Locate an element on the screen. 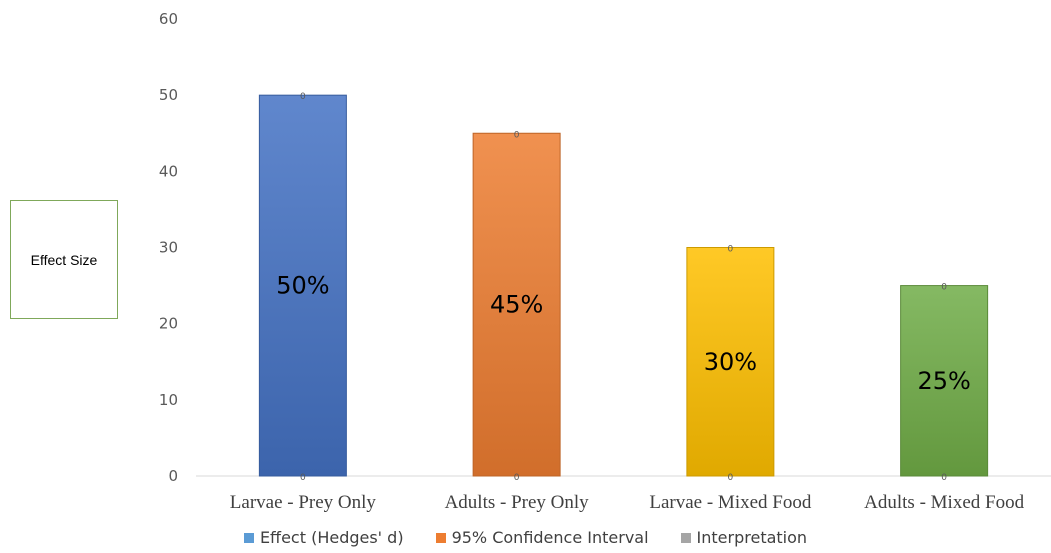 This screenshot has width=1051, height=553. x-tick-label: Larvae - Prey Only is located at coordinates (303, 502).